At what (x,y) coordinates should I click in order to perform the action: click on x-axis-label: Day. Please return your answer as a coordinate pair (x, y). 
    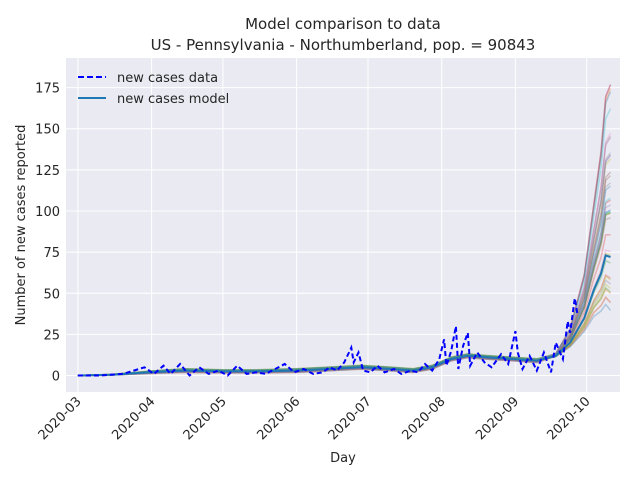
    Looking at the image, I should click on (343, 458).